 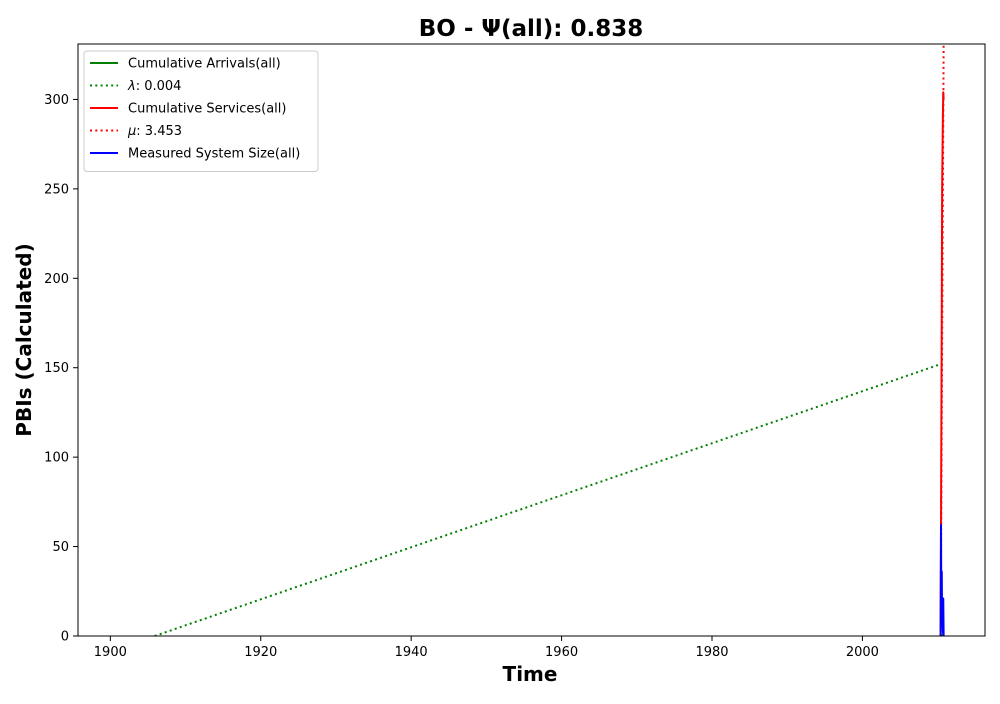 What do you see at coordinates (159, 131) in the screenshot?
I see `legend-label-value: : 3.453` at bounding box center [159, 131].